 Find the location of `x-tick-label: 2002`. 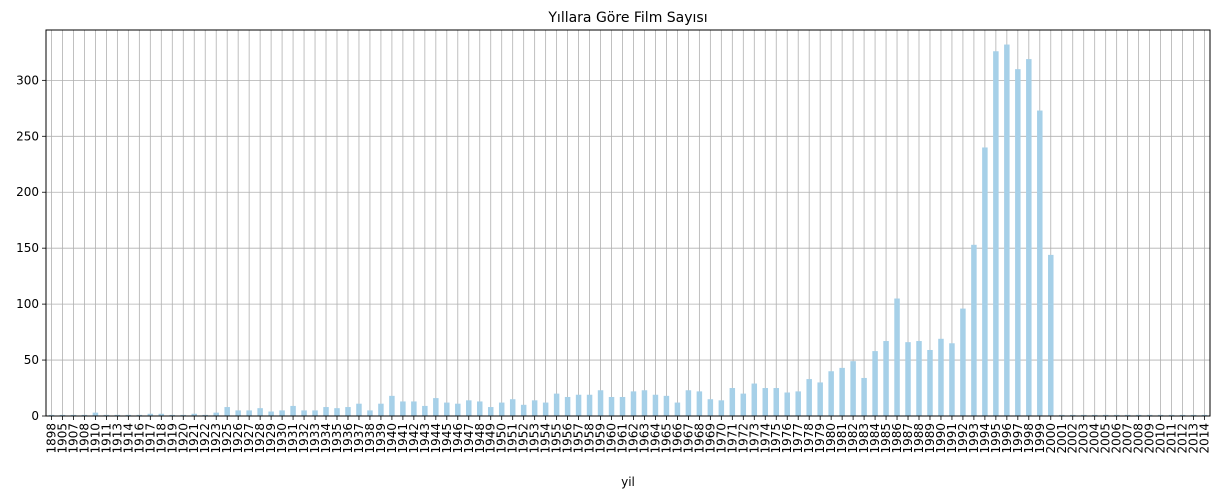

x-tick-label: 2002 is located at coordinates (1073, 438).